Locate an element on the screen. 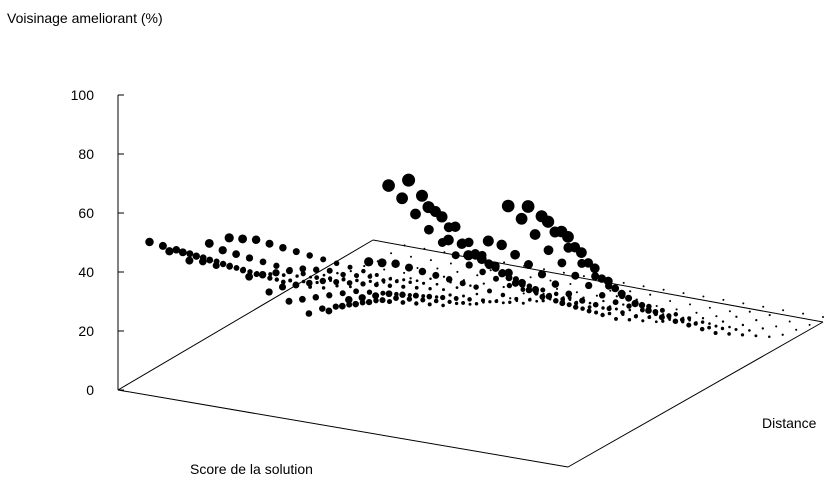 This screenshot has width=834, height=480. base-edge-right is located at coordinates (695, 394).